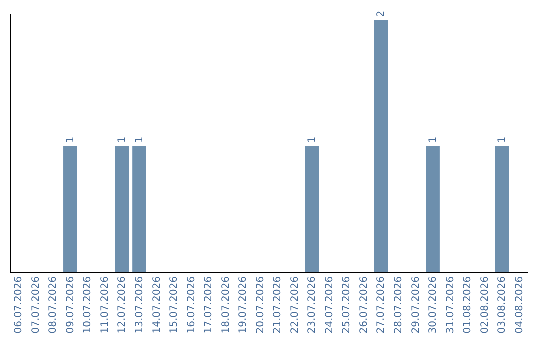  I want to click on x-tick-label: 23.07.2026, so click(312, 305).